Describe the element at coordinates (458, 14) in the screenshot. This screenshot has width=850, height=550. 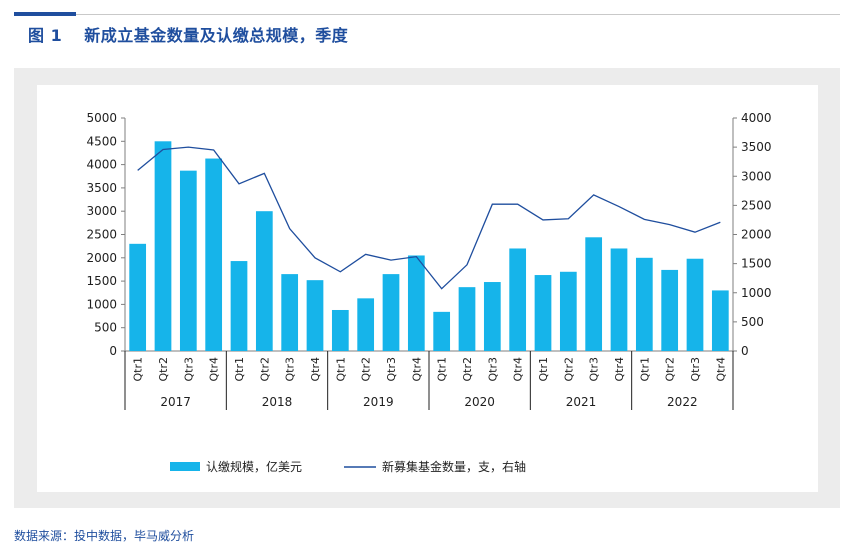
I see `title-rule` at that location.